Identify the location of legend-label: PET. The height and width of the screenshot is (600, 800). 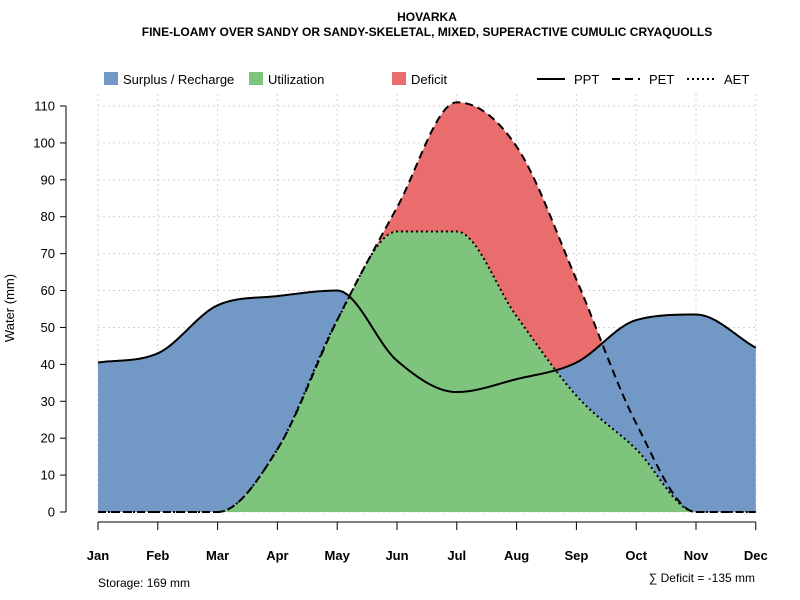
(661, 79).